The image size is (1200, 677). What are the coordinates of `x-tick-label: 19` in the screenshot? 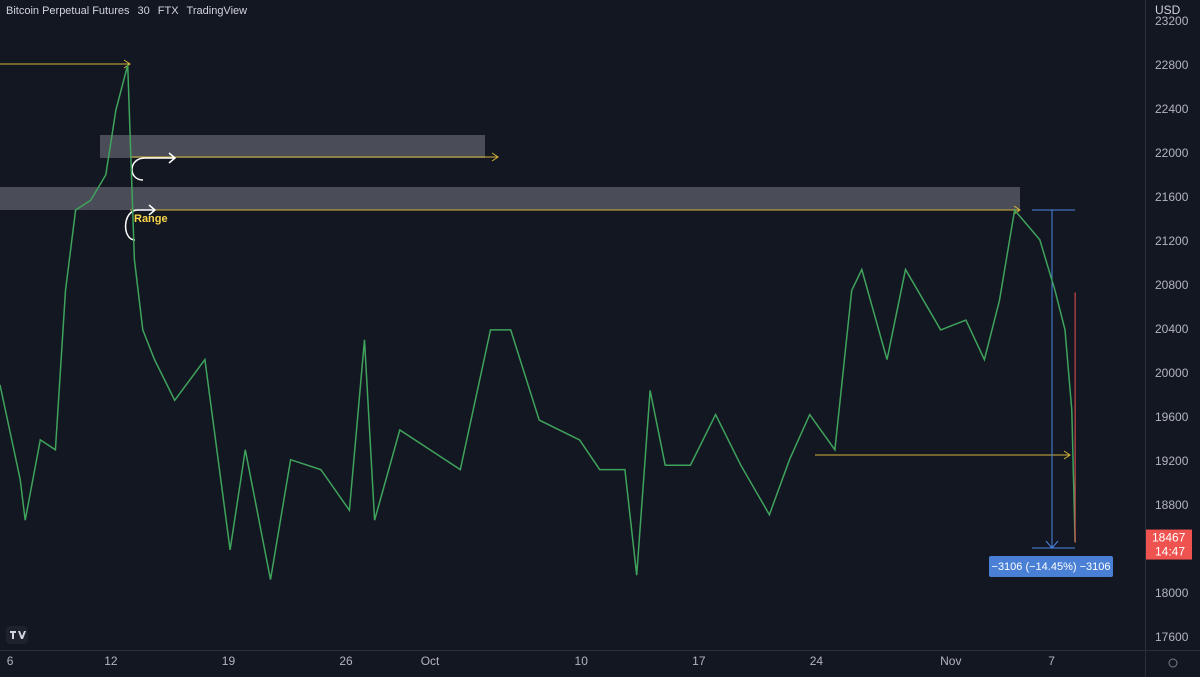 It's located at (229, 661).